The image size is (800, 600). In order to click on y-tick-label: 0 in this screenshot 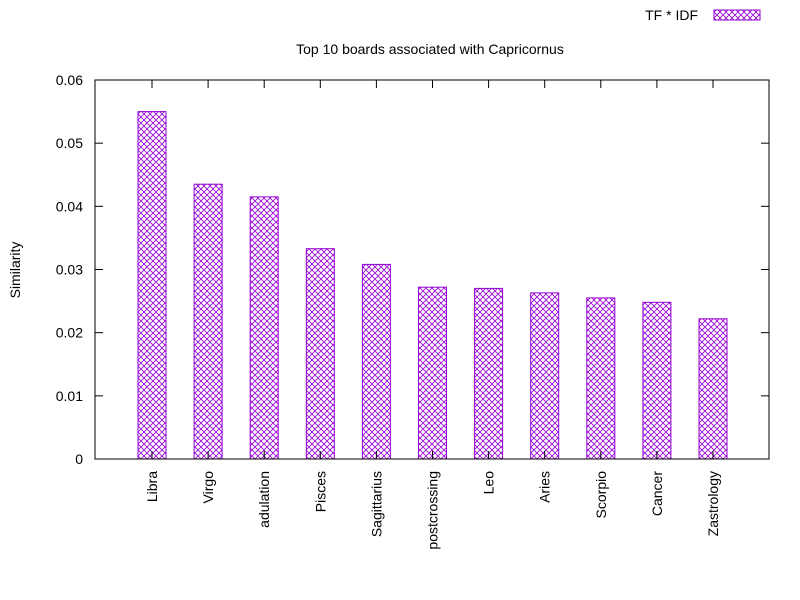, I will do `click(79, 459)`.